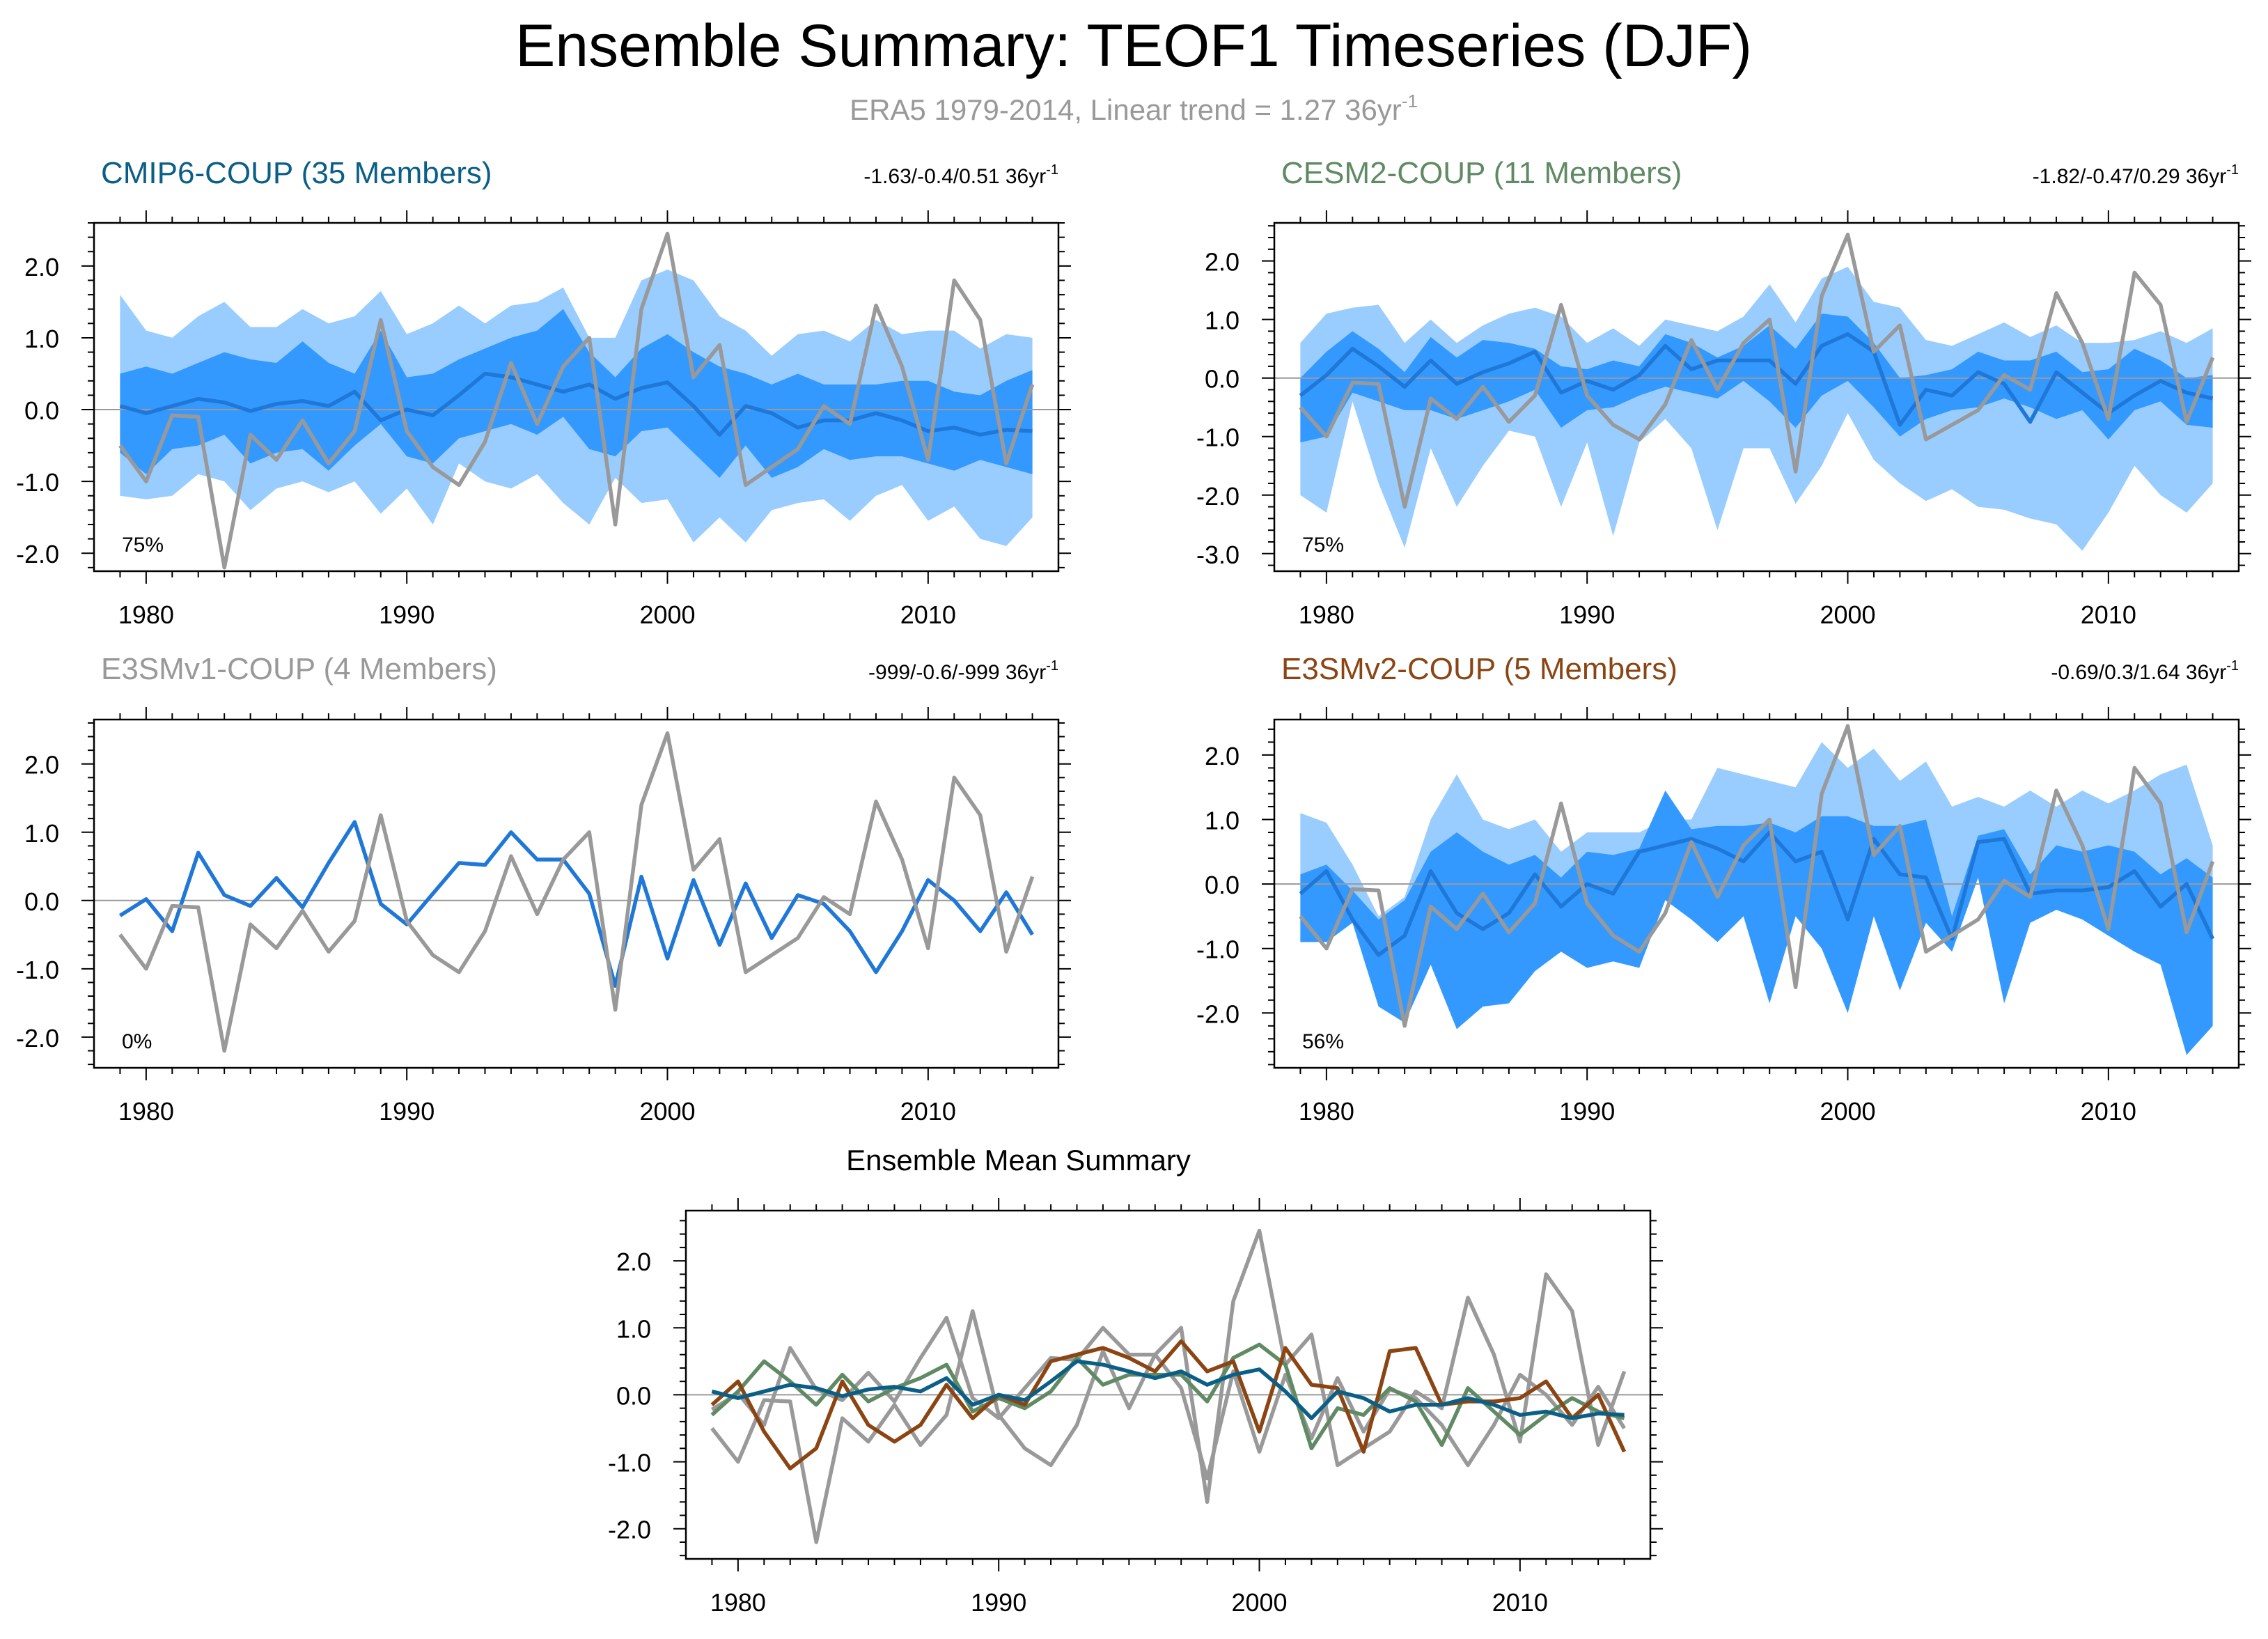 This screenshot has height=1639, width=2268. What do you see at coordinates (296, 173) in the screenshot?
I see `panel-title: CMIP6-COUP (35 Members)` at bounding box center [296, 173].